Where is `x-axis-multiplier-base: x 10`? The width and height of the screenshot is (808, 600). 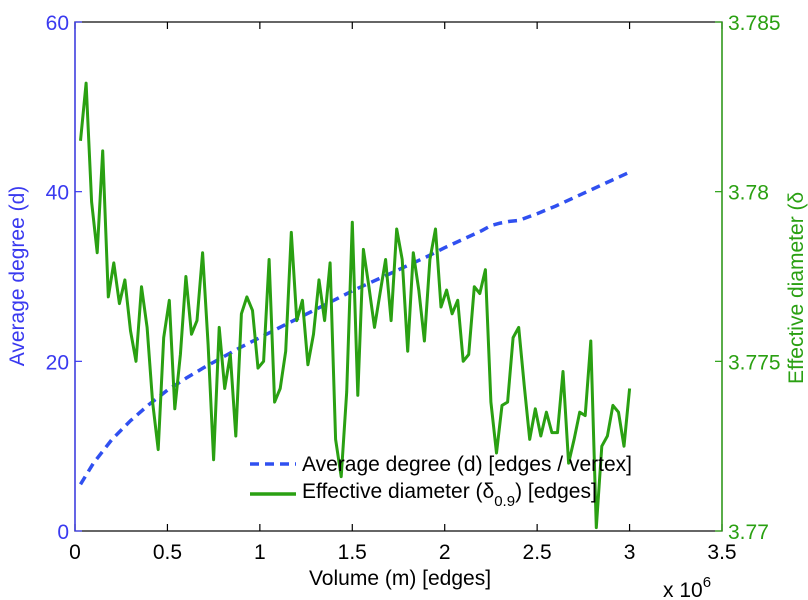
x-axis-multiplier-base: x 10 is located at coordinates (683, 589).